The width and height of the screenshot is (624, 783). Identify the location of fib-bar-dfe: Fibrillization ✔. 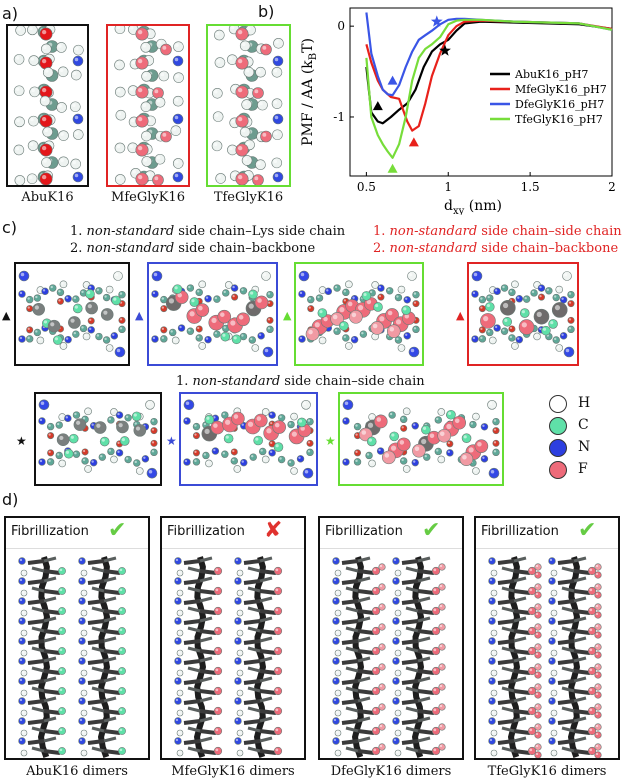
(391, 533).